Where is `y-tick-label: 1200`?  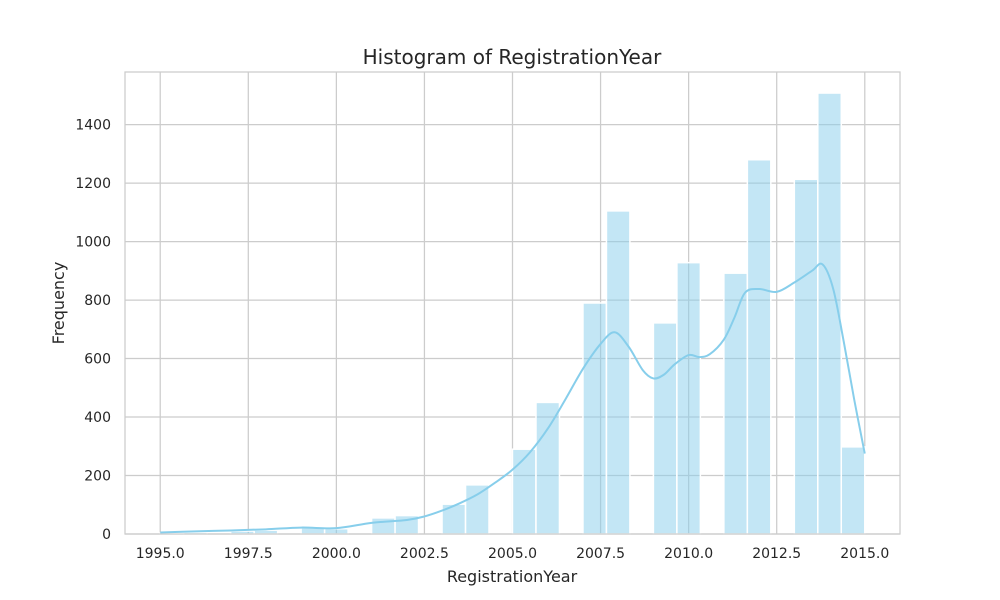 y-tick-label: 1200 is located at coordinates (93, 184).